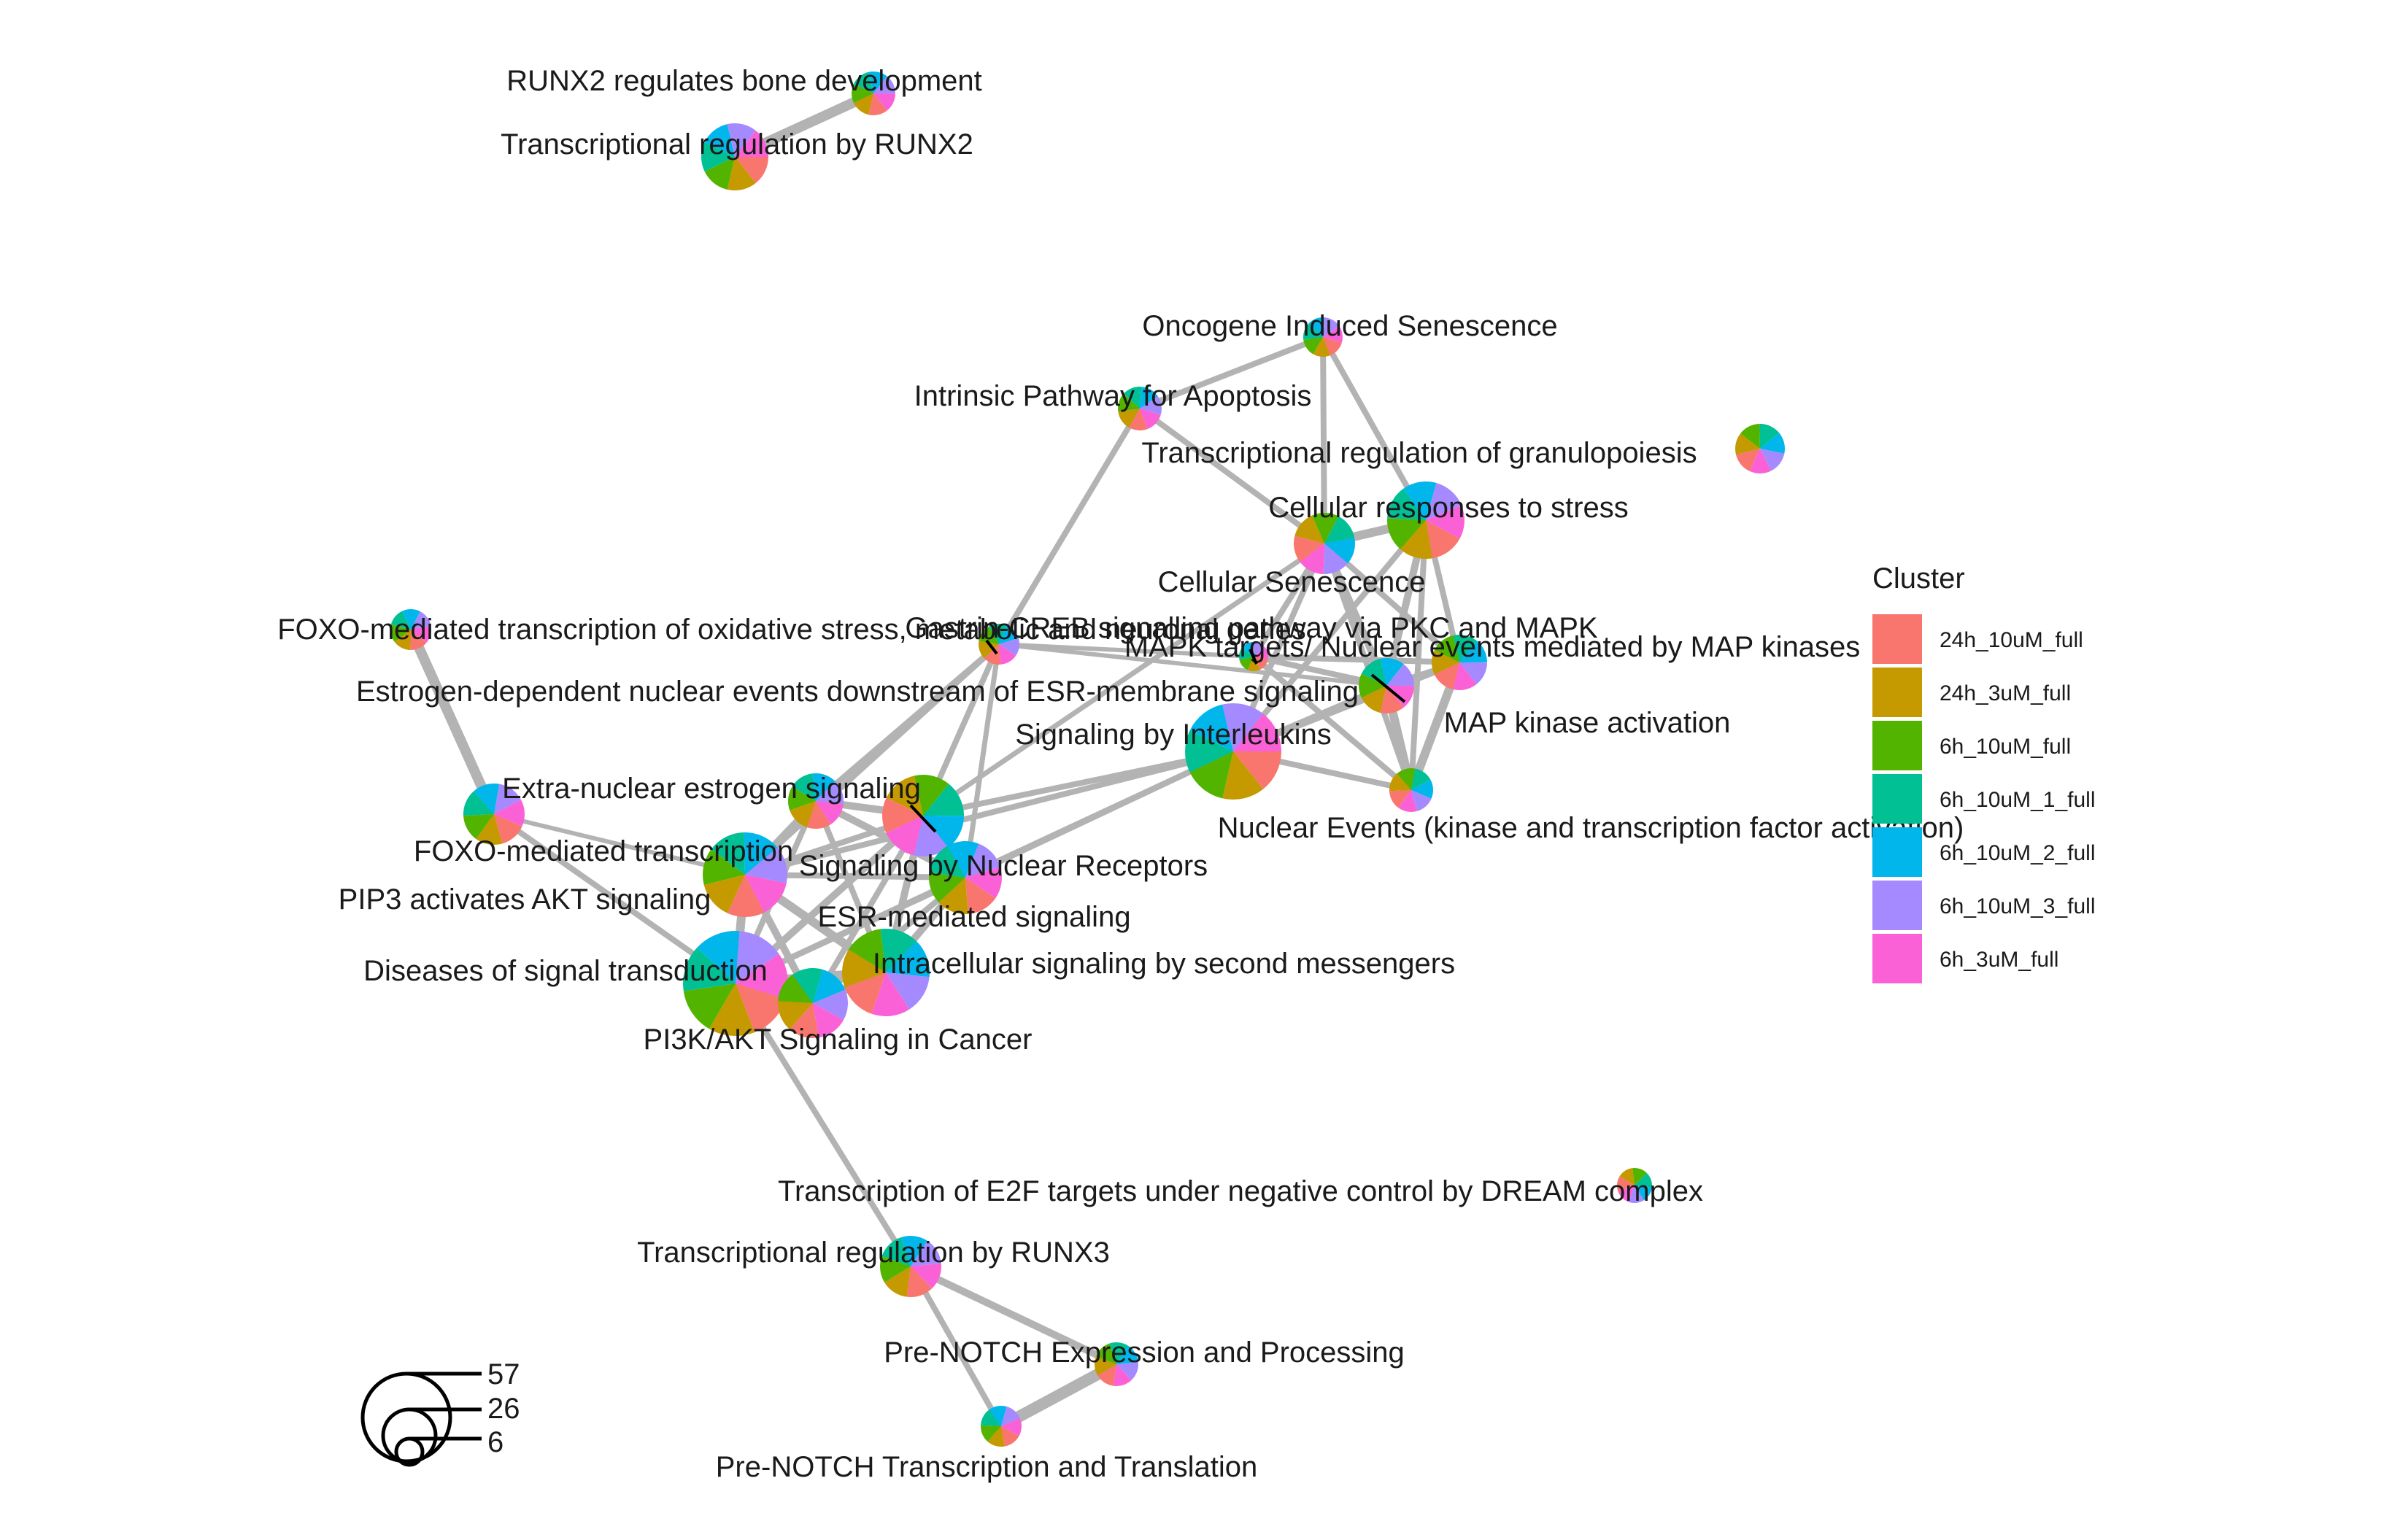 The width and height of the screenshot is (2408, 1532). I want to click on node-estro_dep, so click(1459, 663).